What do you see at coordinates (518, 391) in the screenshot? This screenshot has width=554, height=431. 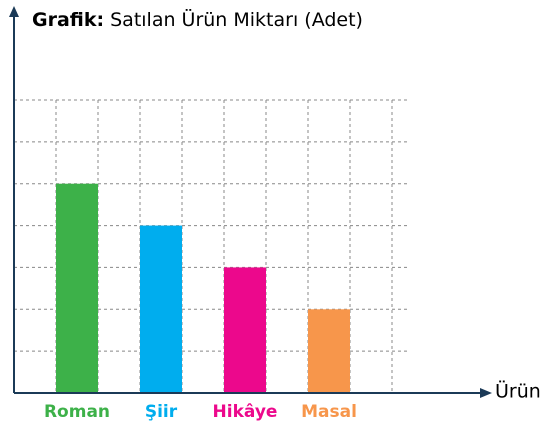 I see `x-axis-label: Ürün` at bounding box center [518, 391].